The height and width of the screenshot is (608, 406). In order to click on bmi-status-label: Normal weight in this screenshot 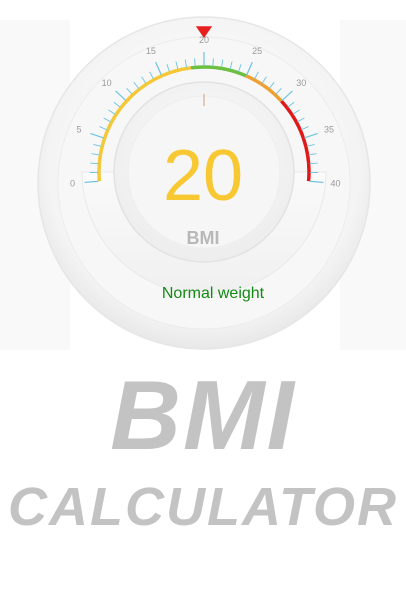, I will do `click(213, 293)`.